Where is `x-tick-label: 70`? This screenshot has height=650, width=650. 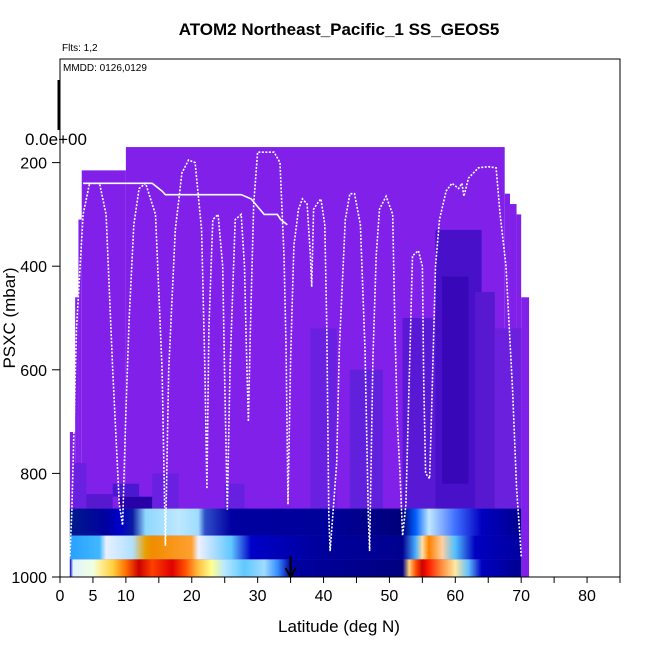 x-tick-label: 70 is located at coordinates (521, 596).